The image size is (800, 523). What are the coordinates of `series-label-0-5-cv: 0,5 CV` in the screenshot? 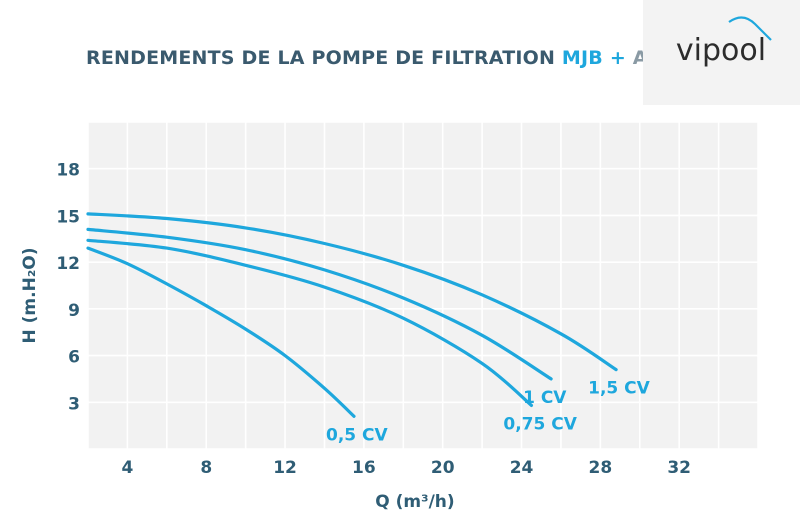 It's located at (357, 435).